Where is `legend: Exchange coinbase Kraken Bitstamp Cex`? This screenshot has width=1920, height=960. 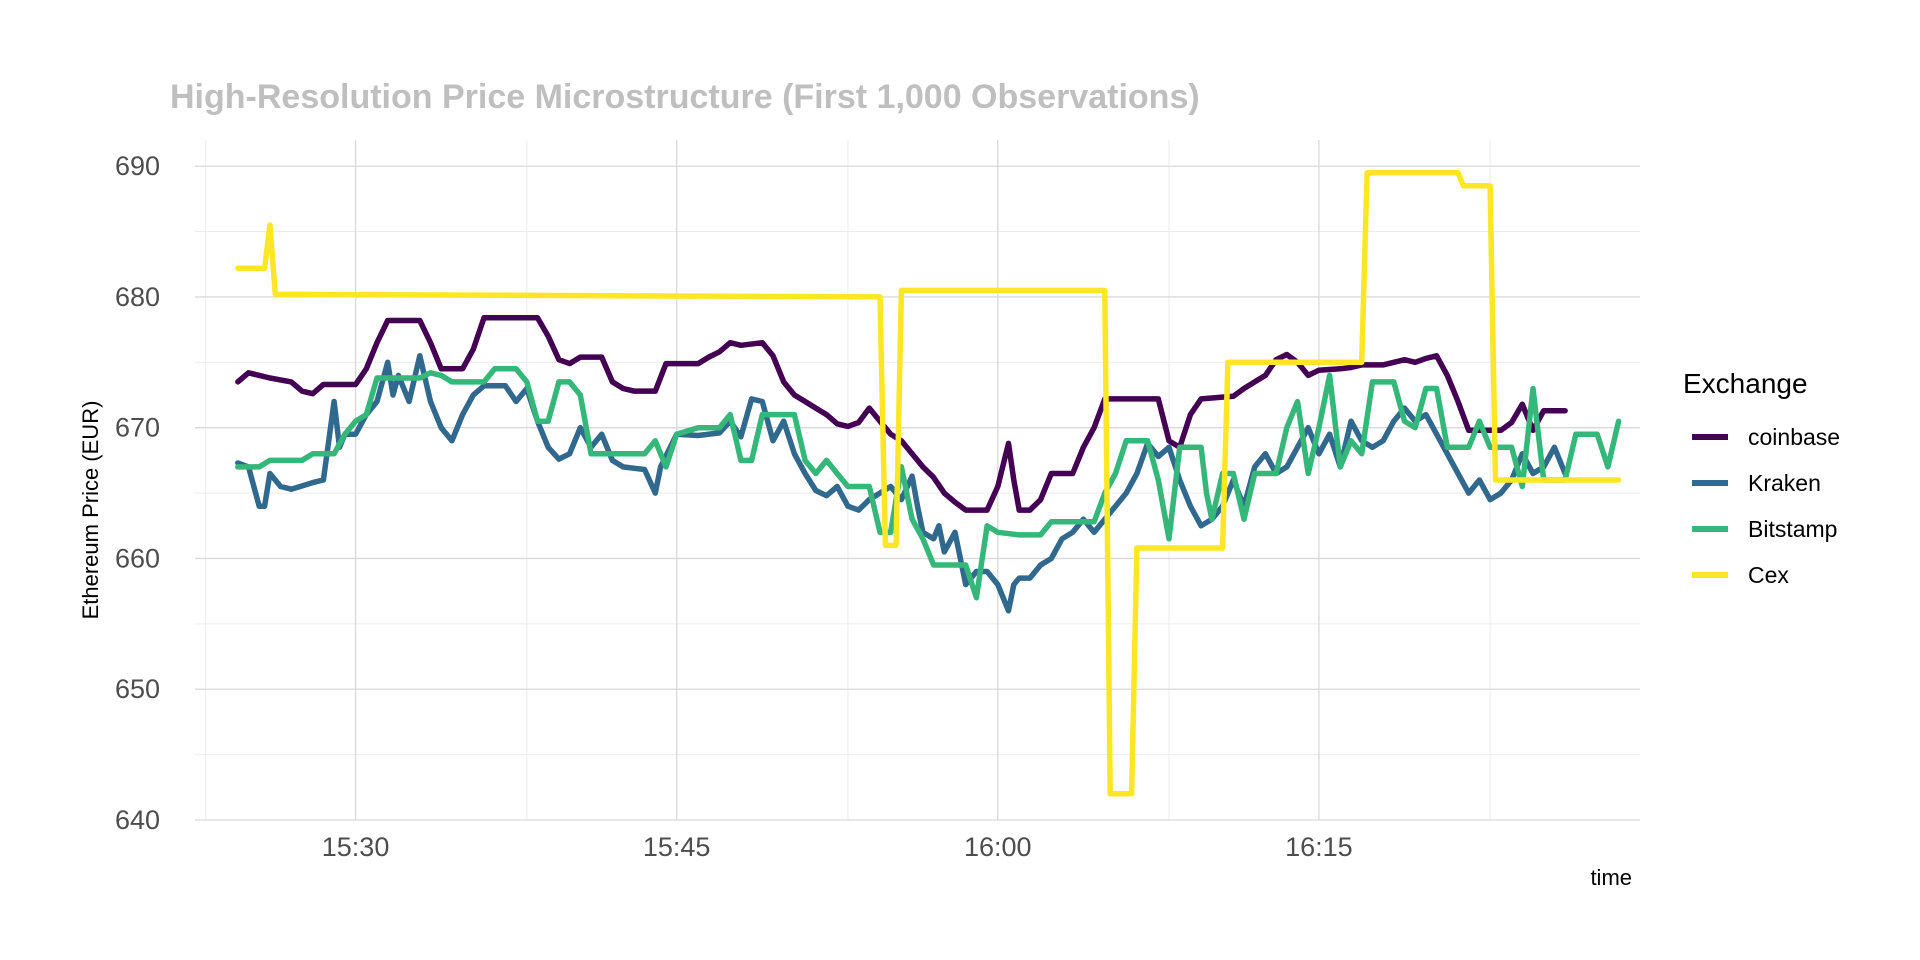
legend: Exchange coinbase Kraken Bitstamp Cex is located at coordinates (1761, 478).